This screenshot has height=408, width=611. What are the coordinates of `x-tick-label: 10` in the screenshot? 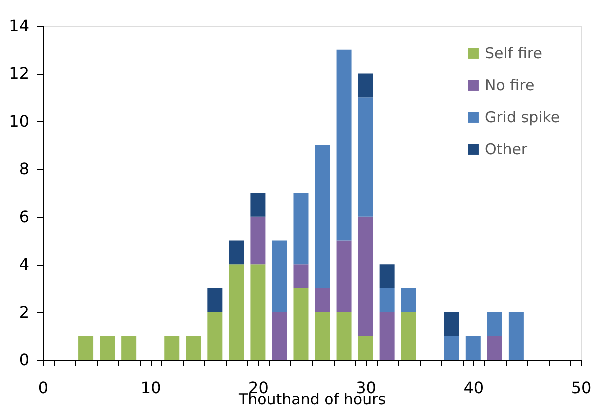 It's located at (151, 388).